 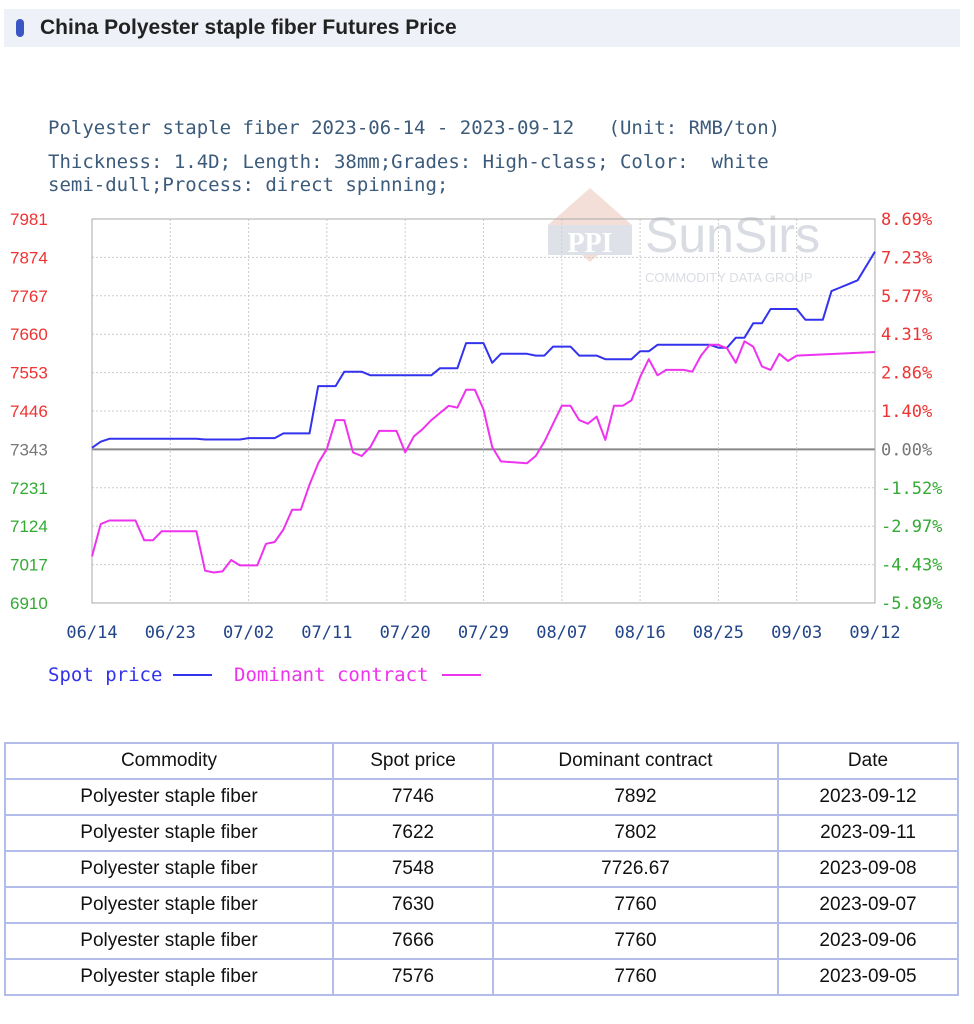 I want to click on y-left-tick-label: 7446, so click(x=29, y=411).